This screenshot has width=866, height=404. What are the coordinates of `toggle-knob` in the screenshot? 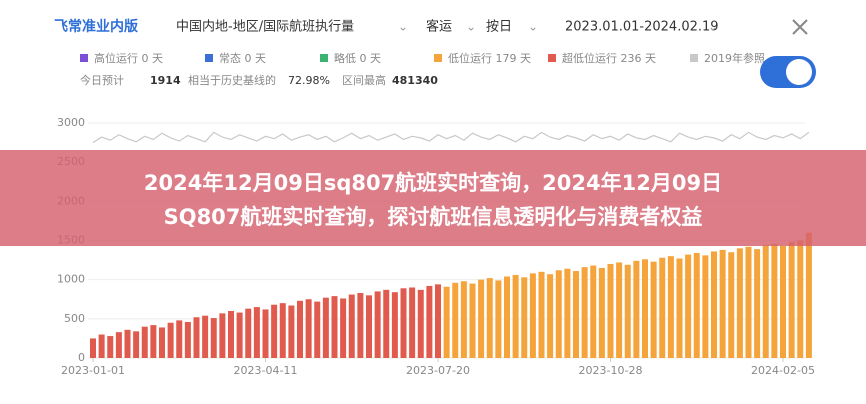 It's located at (799, 72).